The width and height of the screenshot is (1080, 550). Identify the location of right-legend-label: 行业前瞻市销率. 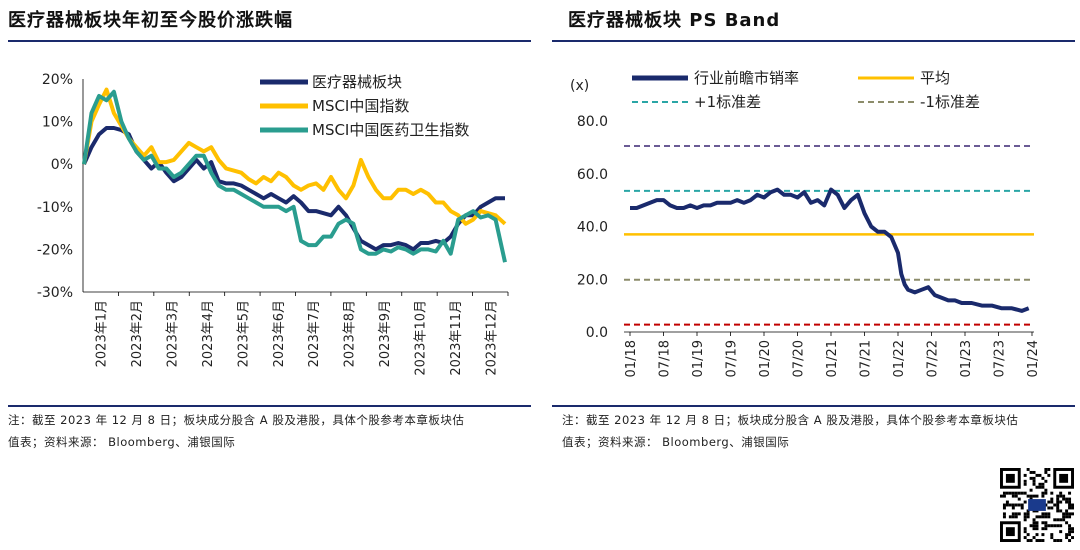
(746, 78).